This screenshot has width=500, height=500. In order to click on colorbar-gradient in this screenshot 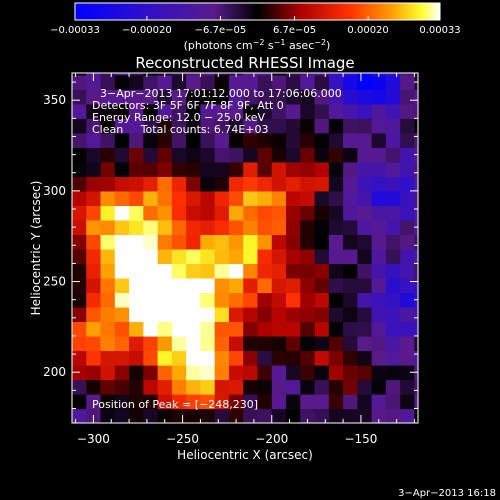, I will do `click(257, 11)`.